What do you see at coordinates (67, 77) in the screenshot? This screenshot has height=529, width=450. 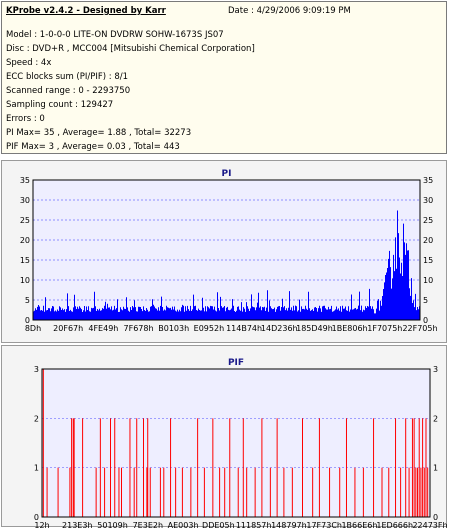 I see `info-ecc: ECC blocks sum (PI/PIF) : 8/1` at bounding box center [67, 77].